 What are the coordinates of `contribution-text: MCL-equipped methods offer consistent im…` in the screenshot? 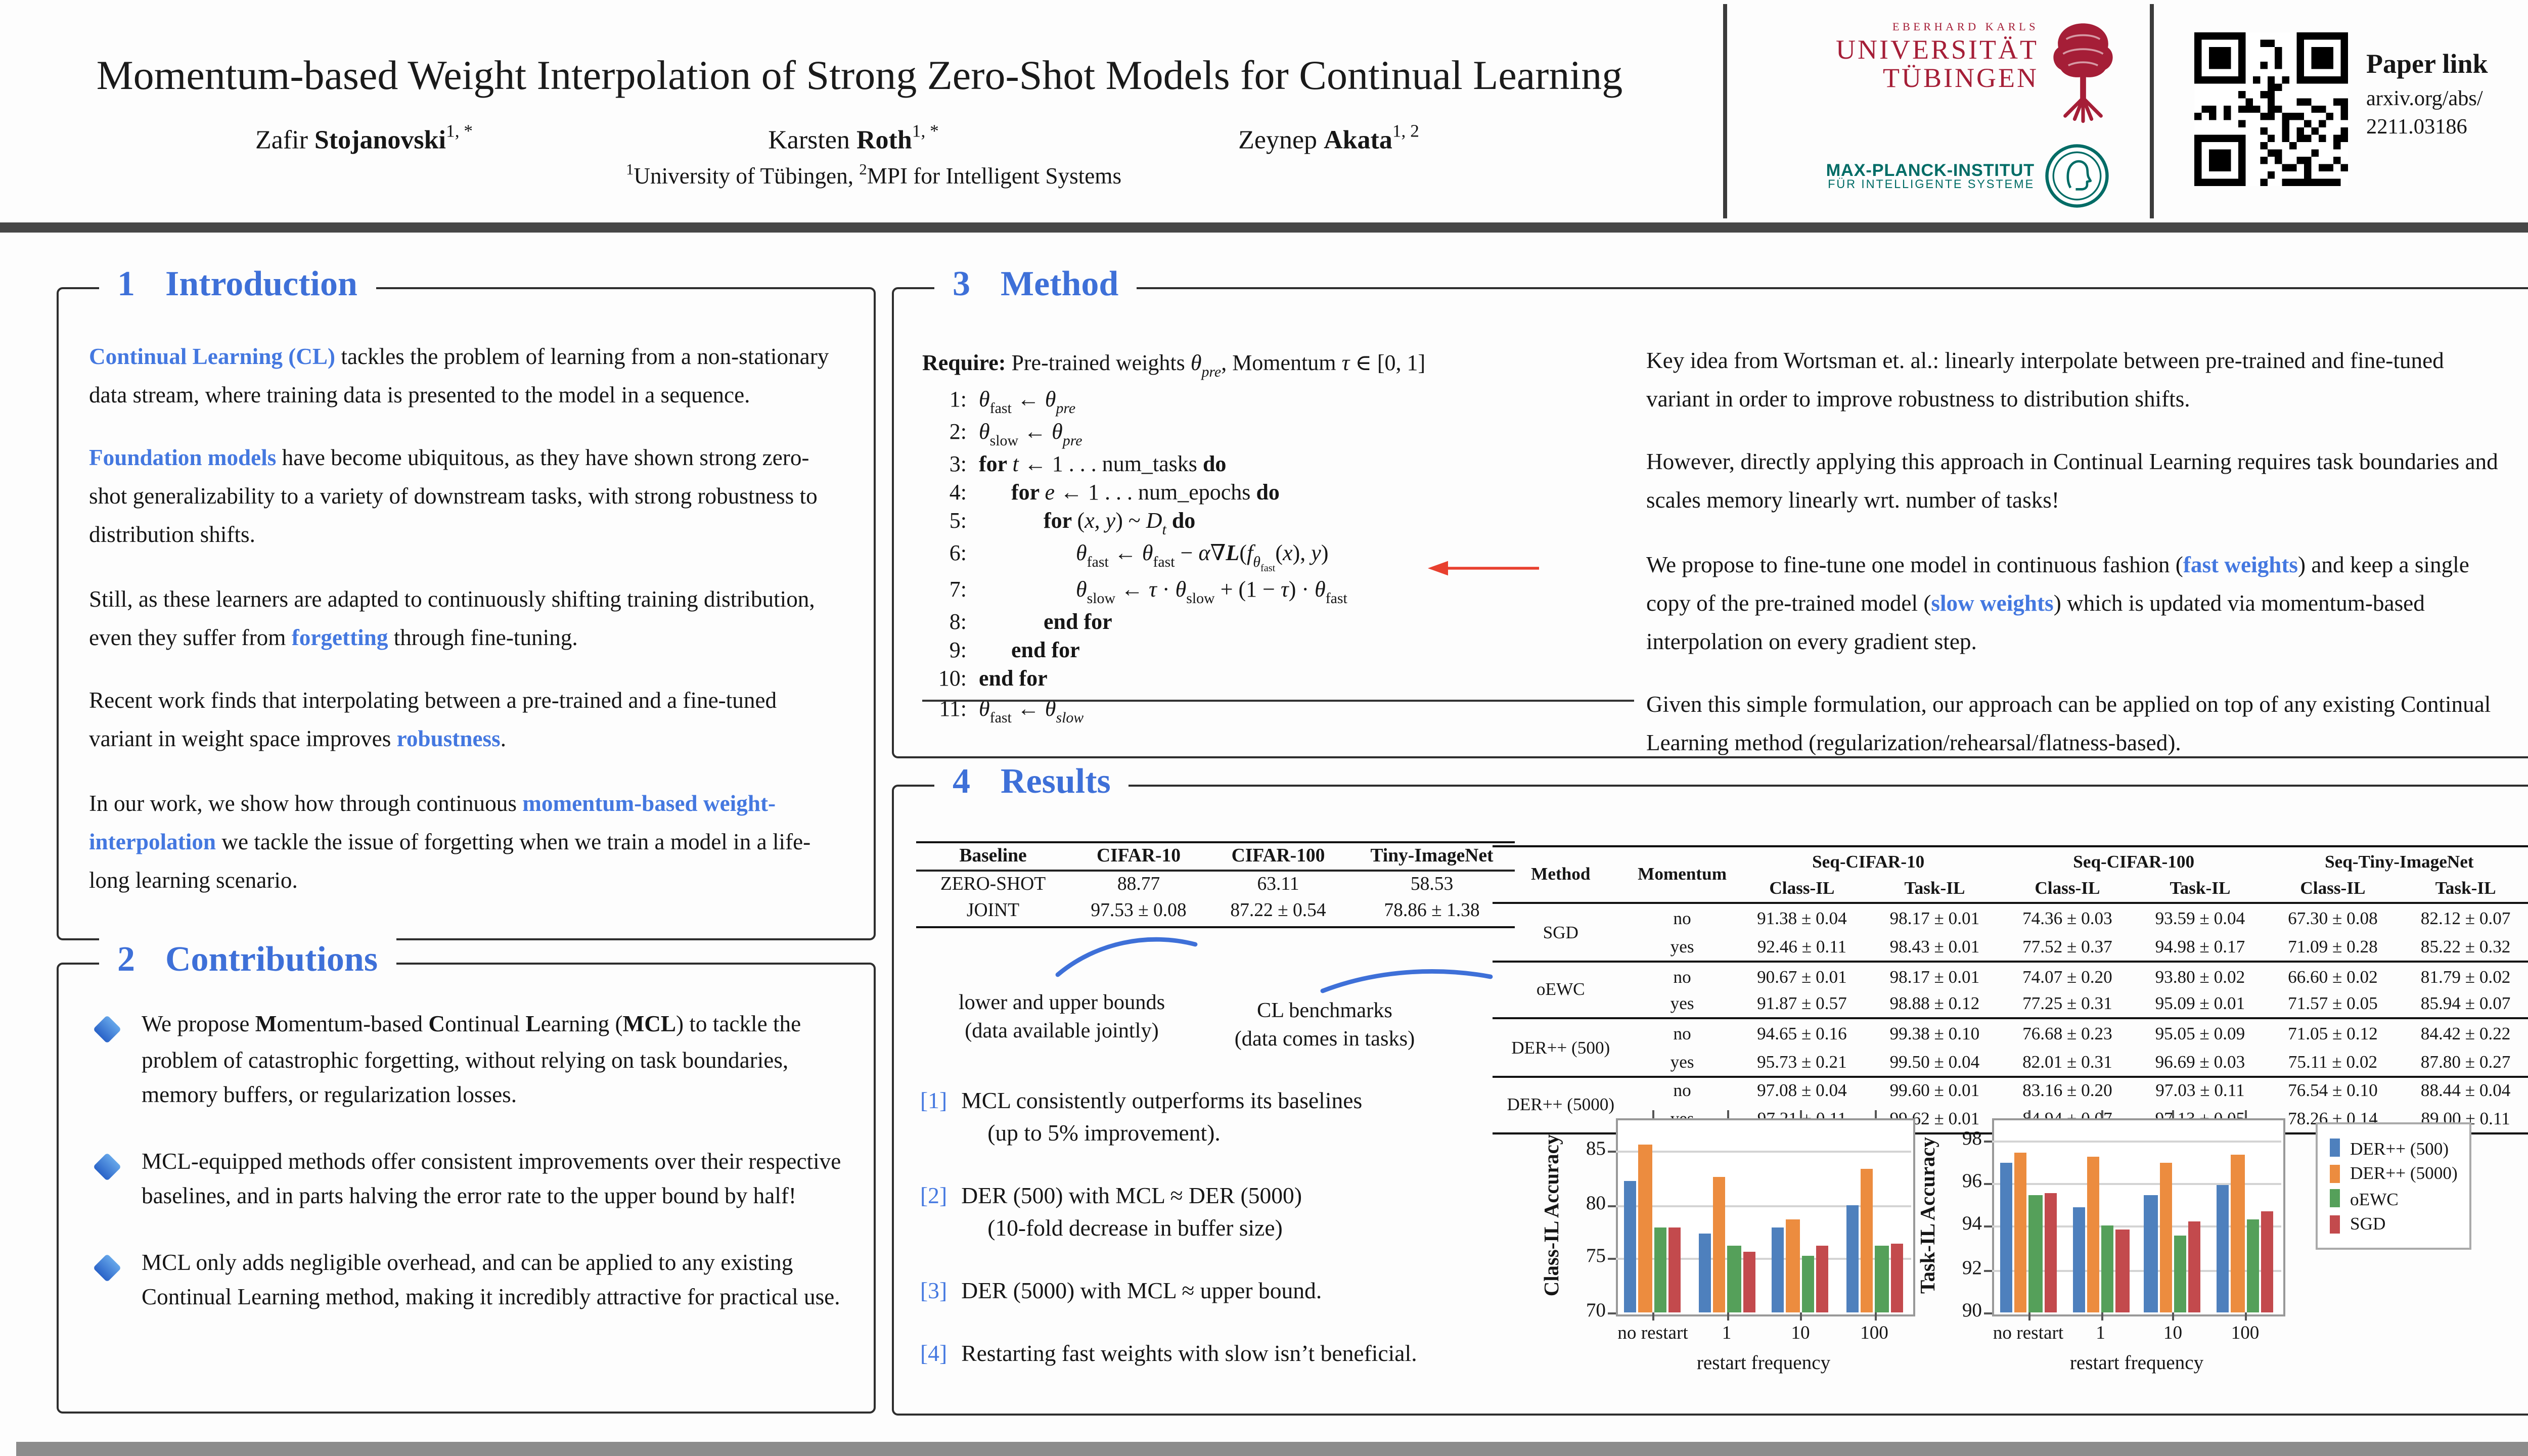 It's located at (492, 1179).